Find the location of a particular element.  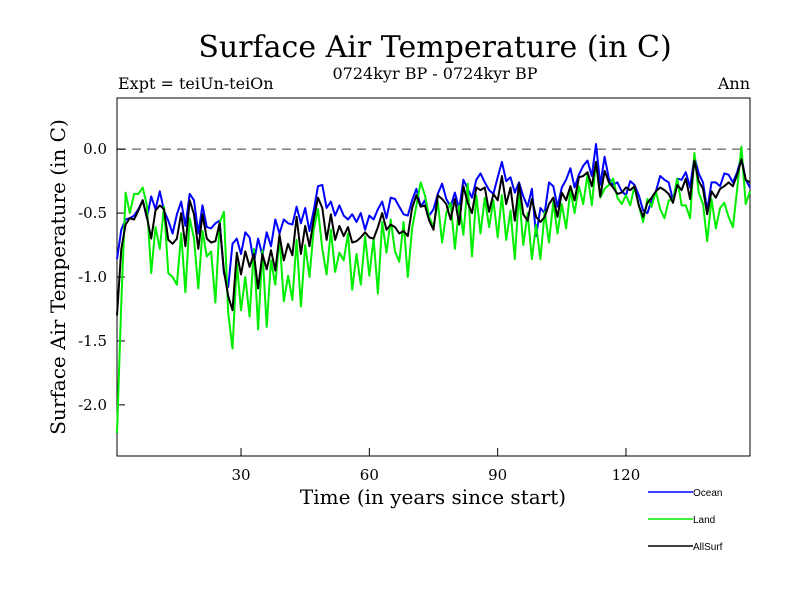

season-label: Ann is located at coordinates (733, 83).